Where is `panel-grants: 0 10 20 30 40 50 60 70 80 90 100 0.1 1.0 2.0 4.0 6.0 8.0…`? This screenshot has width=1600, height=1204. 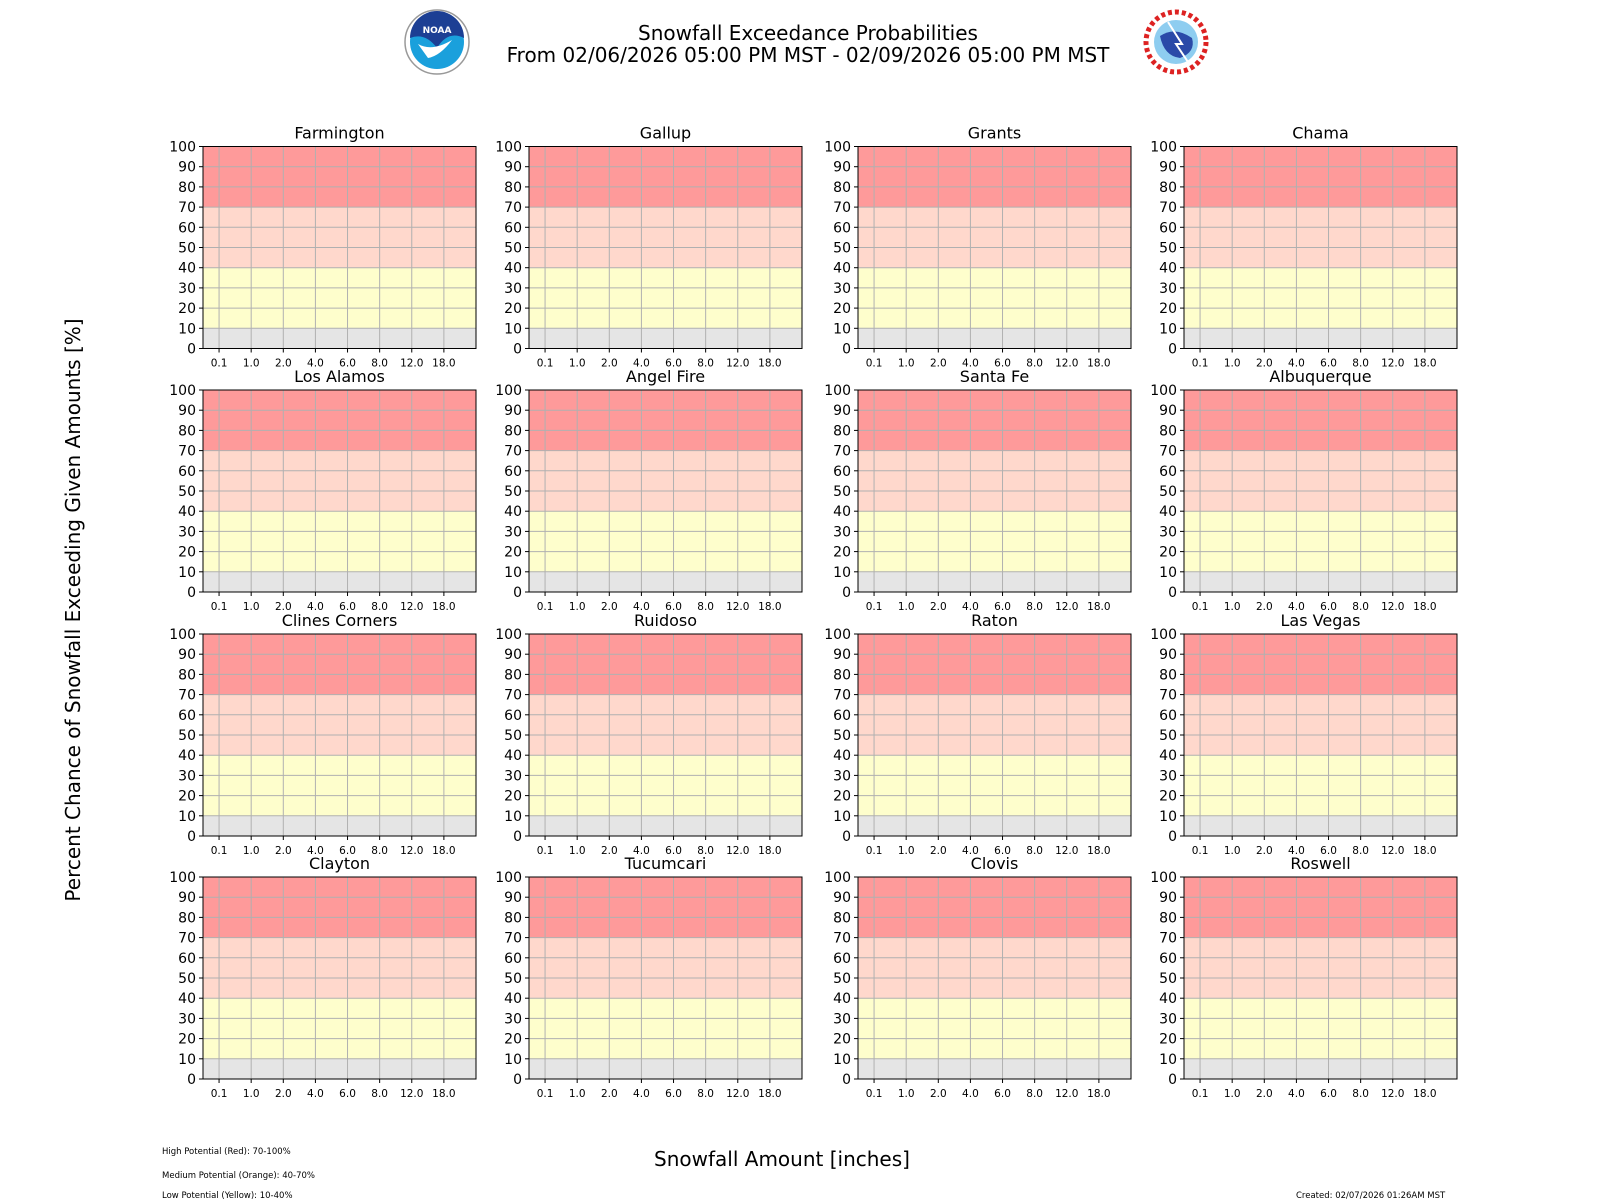 panel-grants: 0 10 20 30 40 50 60 70 80 90 100 0.1 1.0 2.0 4.0 6.0 8.0… is located at coordinates (978, 247).